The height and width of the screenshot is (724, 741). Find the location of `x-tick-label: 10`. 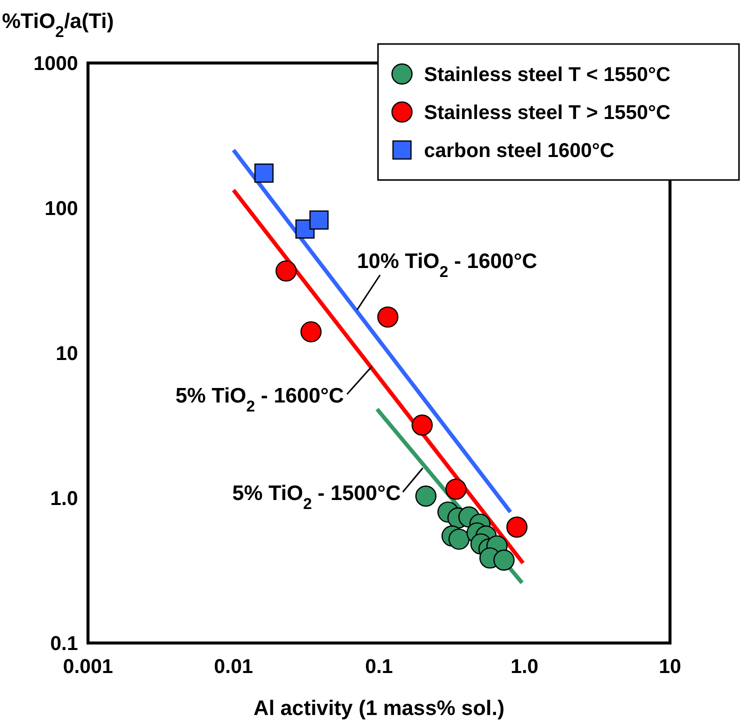

x-tick-label: 10 is located at coordinates (670, 667).